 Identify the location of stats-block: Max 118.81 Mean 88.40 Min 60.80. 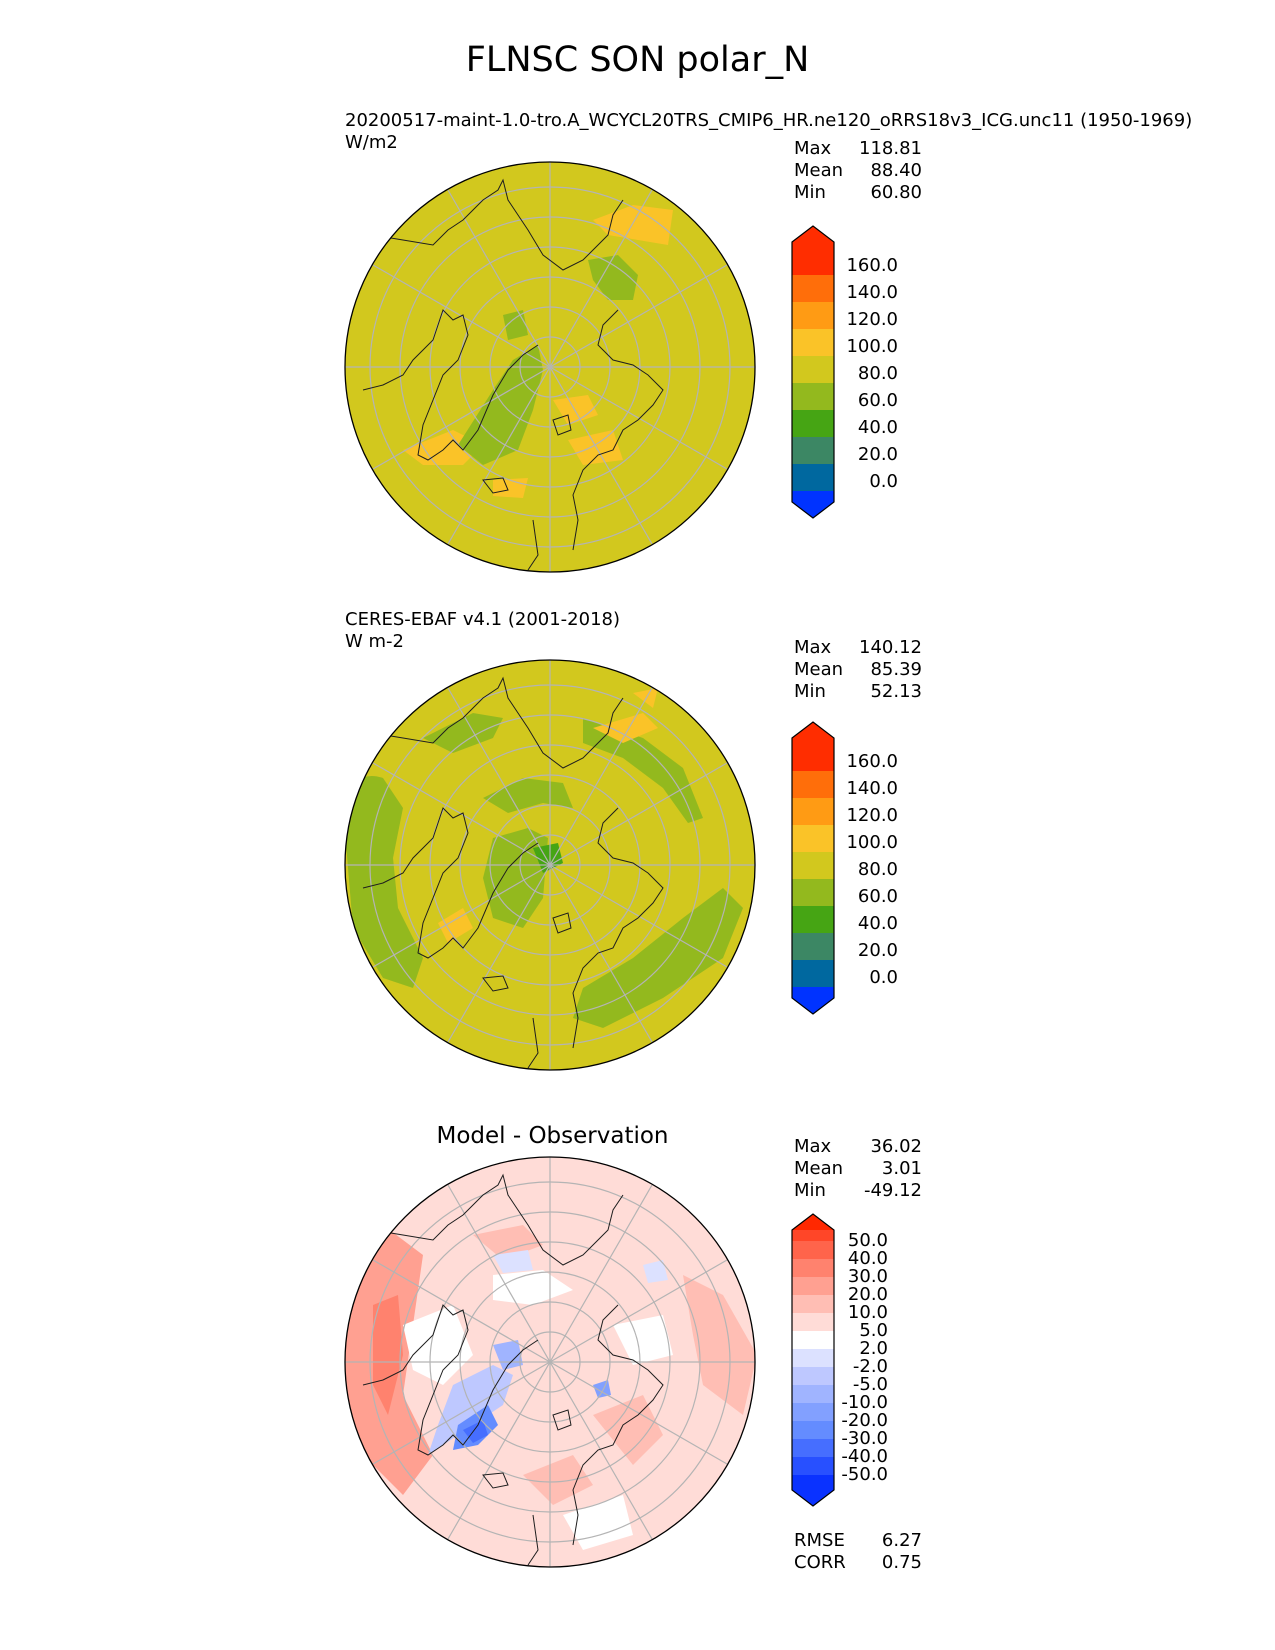
(858, 171).